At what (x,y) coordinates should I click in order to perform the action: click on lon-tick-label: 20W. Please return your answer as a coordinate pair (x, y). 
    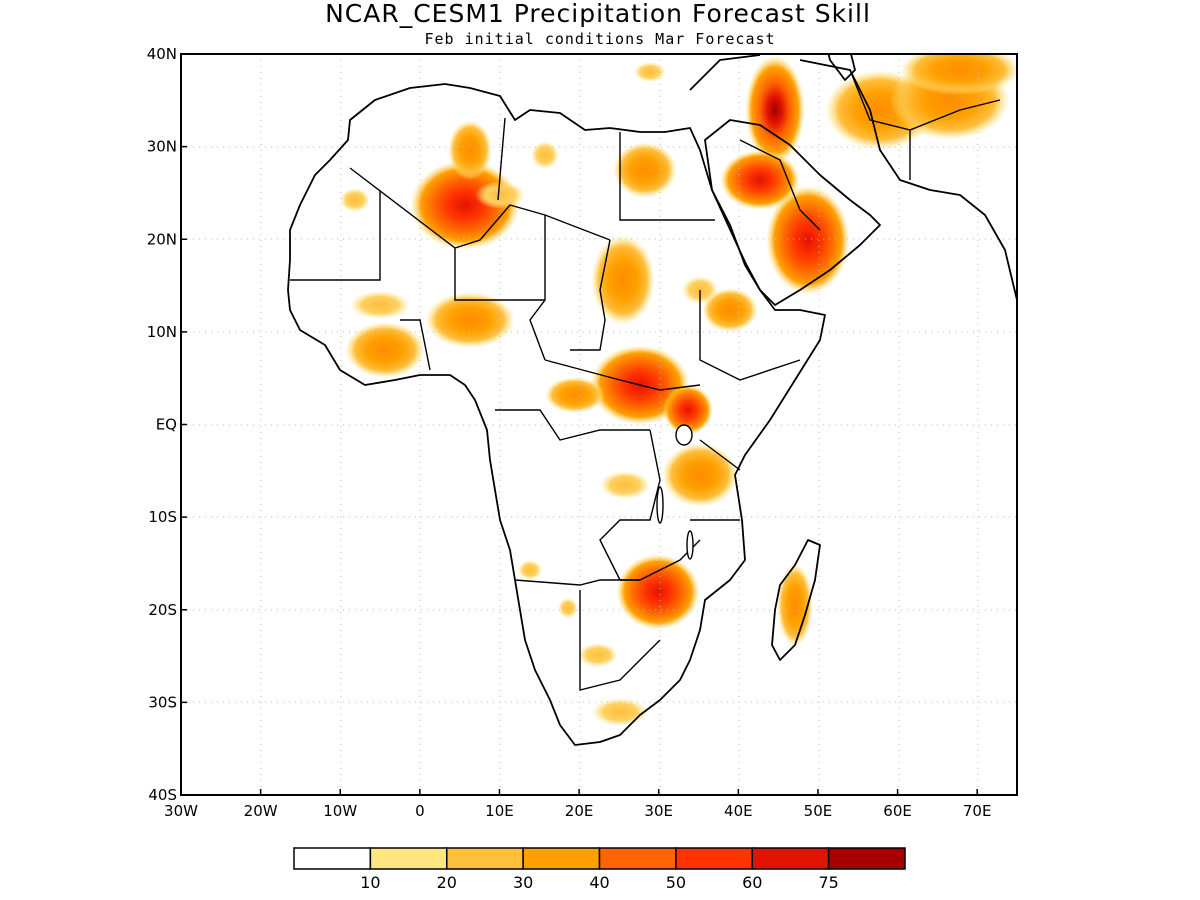
    Looking at the image, I should click on (261, 811).